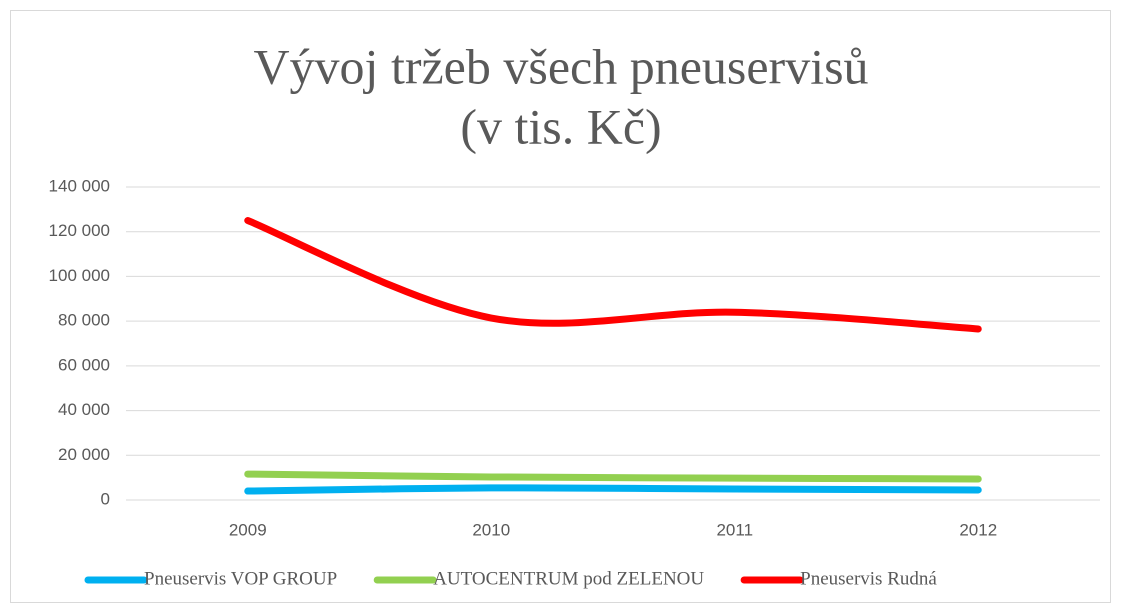  What do you see at coordinates (734, 529) in the screenshot?
I see `x-tick-label: 2011` at bounding box center [734, 529].